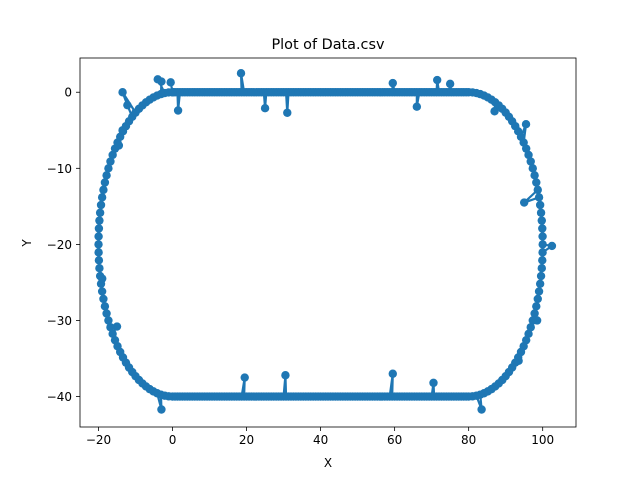  I want to click on y-tick-label: 0, so click(68, 93).